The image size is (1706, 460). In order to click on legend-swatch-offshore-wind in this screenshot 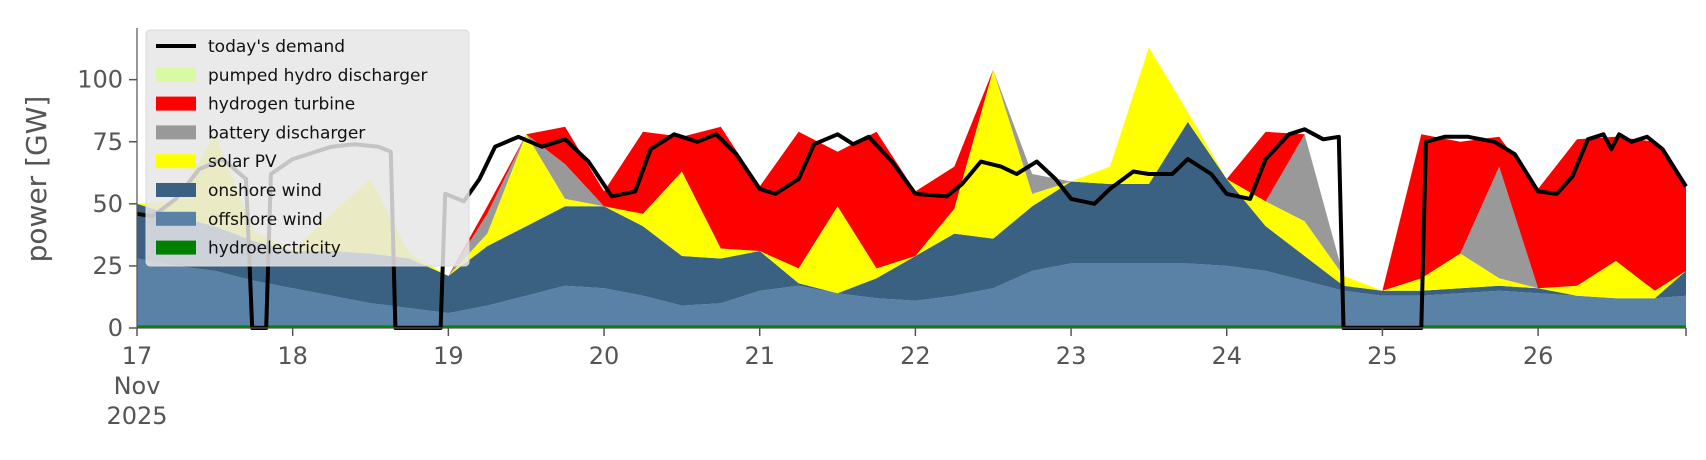, I will do `click(176, 218)`.